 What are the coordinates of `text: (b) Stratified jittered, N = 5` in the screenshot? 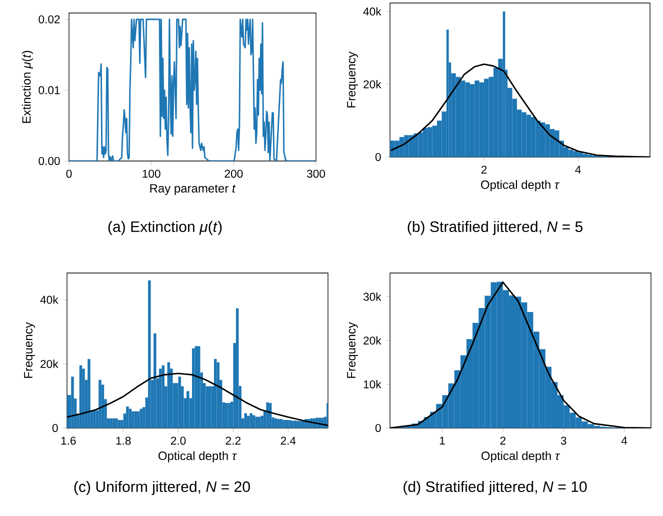 It's located at (495, 228).